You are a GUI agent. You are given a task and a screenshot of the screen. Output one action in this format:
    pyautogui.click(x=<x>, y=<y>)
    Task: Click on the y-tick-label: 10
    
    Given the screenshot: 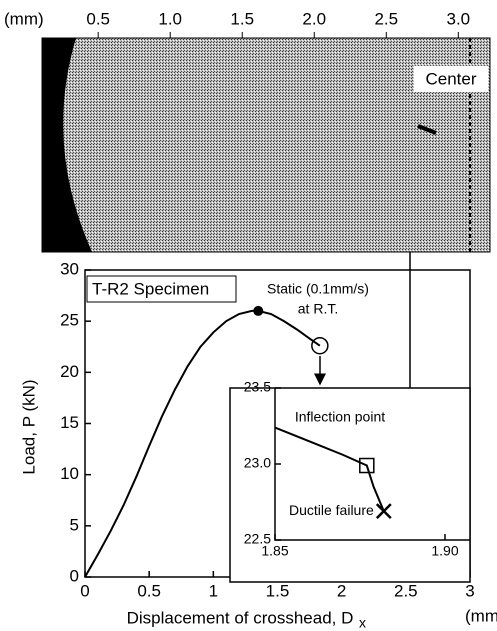 What is the action you would take?
    pyautogui.click(x=69, y=473)
    